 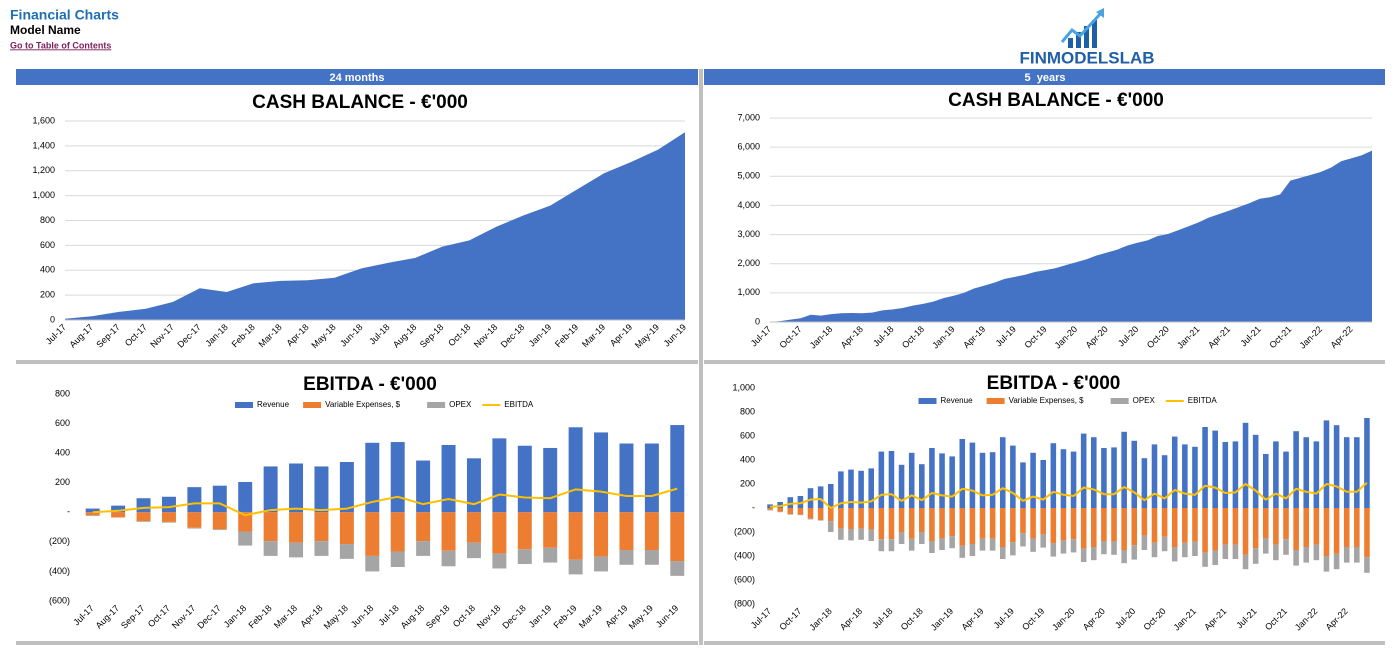 I want to click on legend-label: Variable Expenses, $, so click(x=1047, y=400).